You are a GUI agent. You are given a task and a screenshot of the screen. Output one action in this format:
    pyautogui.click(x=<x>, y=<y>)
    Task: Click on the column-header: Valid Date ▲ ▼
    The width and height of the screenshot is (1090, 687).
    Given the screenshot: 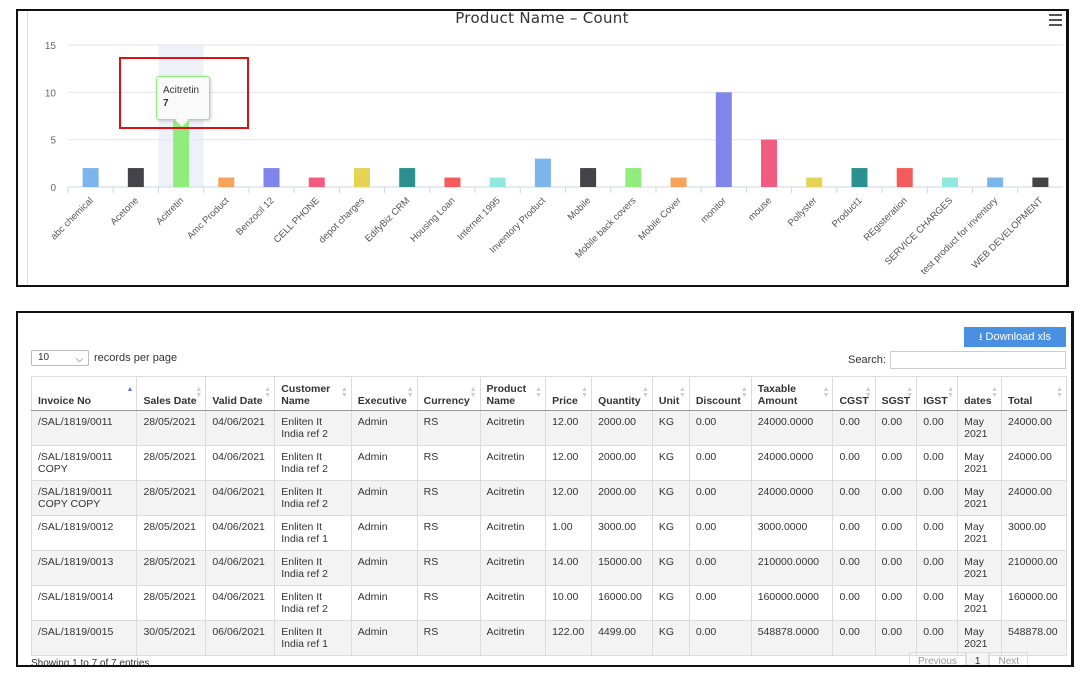 What is the action you would take?
    pyautogui.click(x=240, y=393)
    